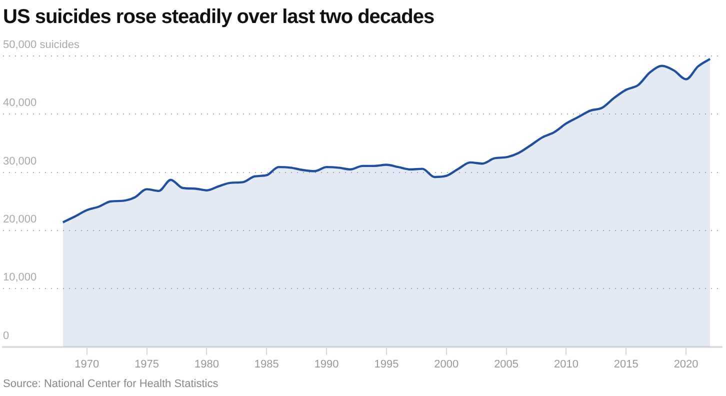  Describe the element at coordinates (41, 45) in the screenshot. I see `y-tick-label: 50,000 suicides` at that location.